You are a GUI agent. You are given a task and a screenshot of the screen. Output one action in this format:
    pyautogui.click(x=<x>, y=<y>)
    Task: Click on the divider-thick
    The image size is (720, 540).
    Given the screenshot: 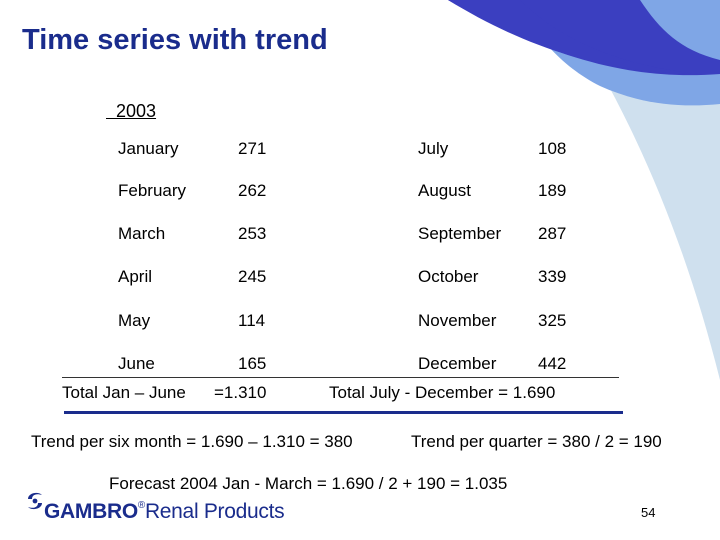 What is the action you would take?
    pyautogui.click(x=343, y=412)
    